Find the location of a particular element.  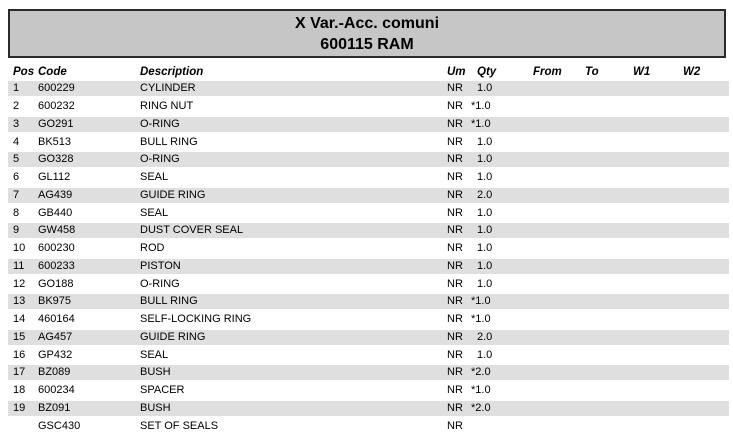

table-row: 16 GP432 SEAL NR 1.0 is located at coordinates (368, 355).